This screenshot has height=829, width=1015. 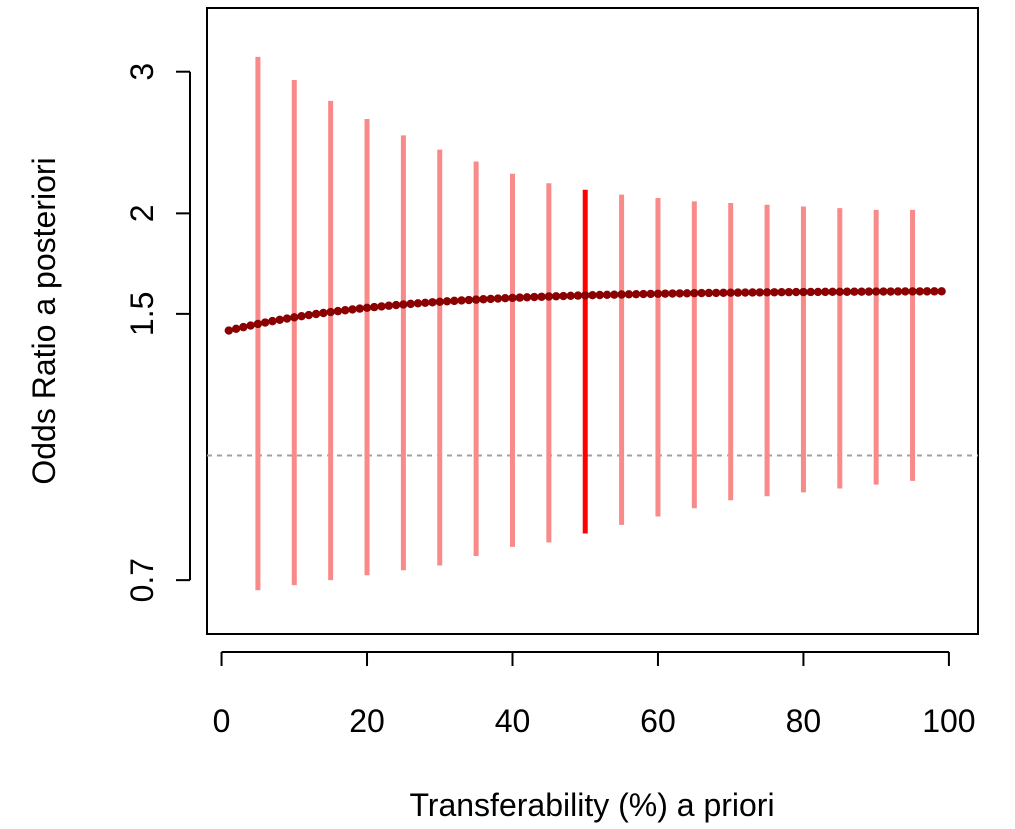 What do you see at coordinates (513, 721) in the screenshot?
I see `x-tick-label: 40` at bounding box center [513, 721].